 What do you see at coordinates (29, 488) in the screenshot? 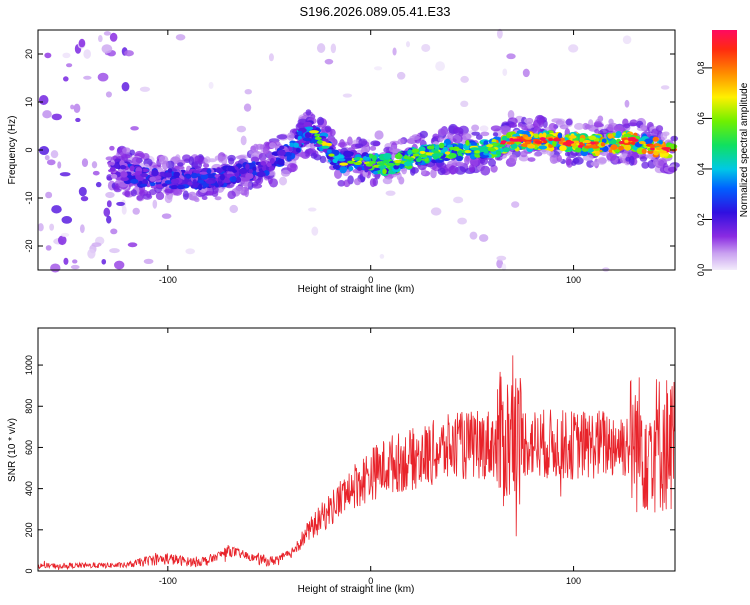
I see `snr-ytick-label: 400` at bounding box center [29, 488].